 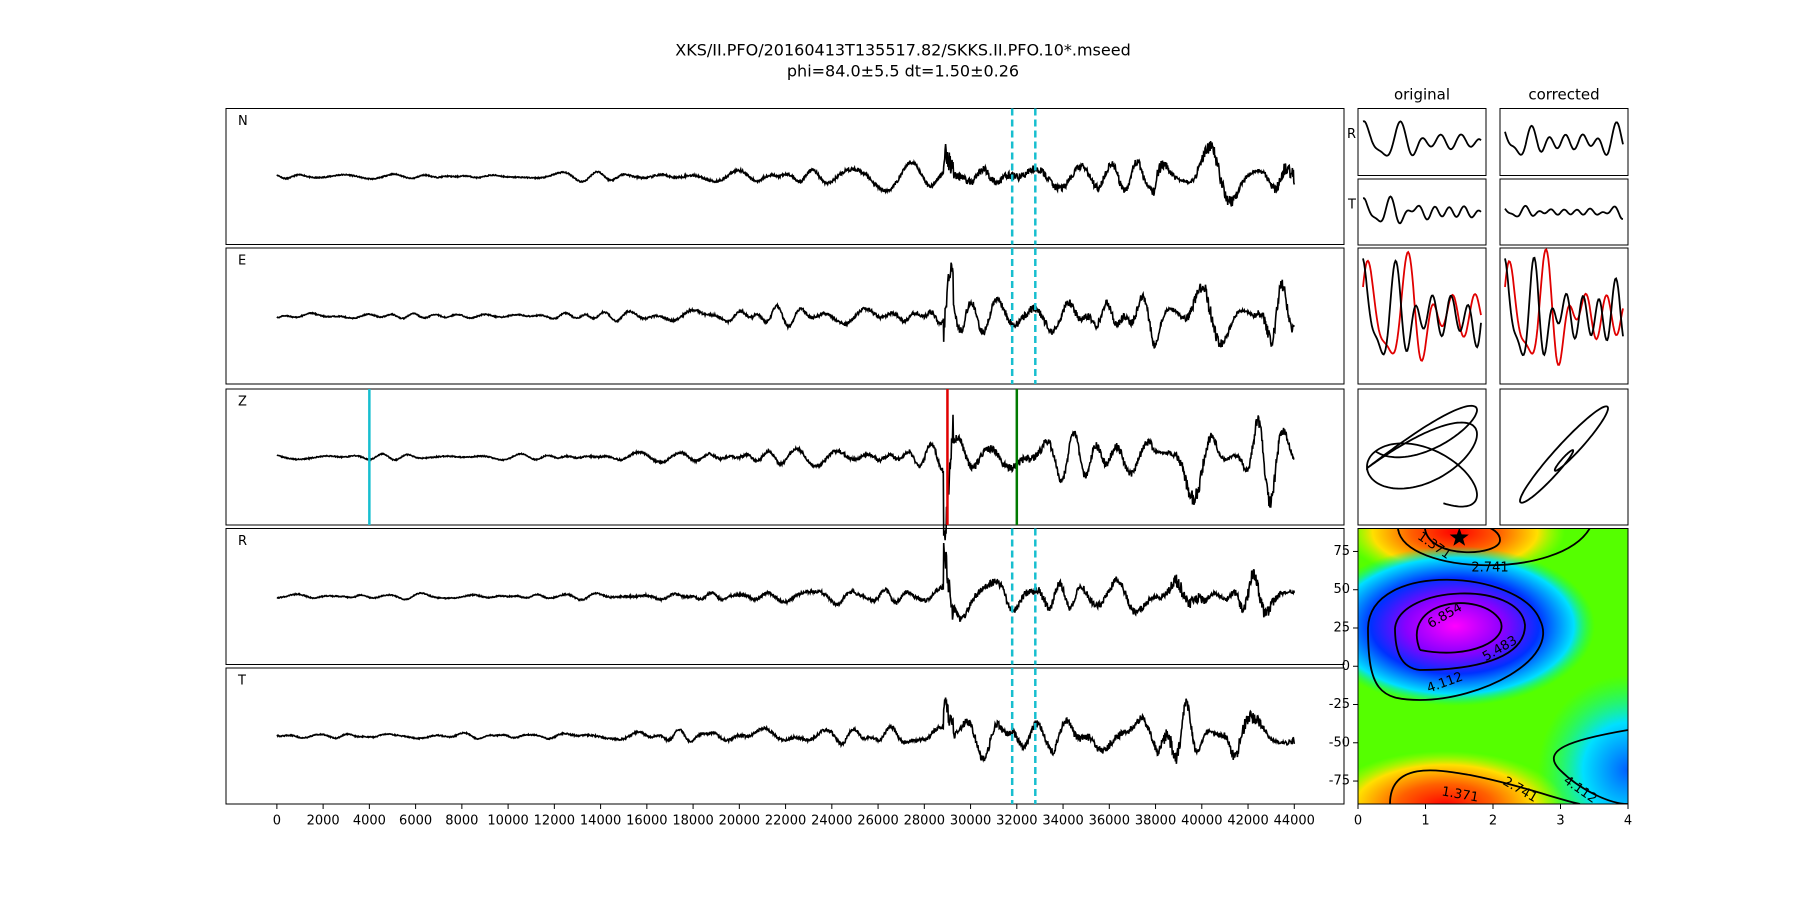 I want to click on y-tick-label: -75, so click(x=1339, y=781).